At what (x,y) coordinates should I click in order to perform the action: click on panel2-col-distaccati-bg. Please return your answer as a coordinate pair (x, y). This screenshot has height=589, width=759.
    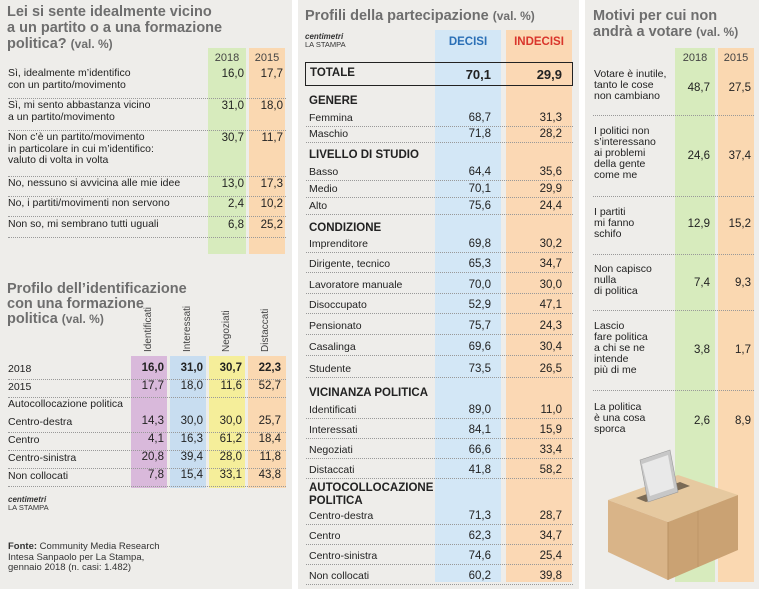
    Looking at the image, I should click on (267, 422).